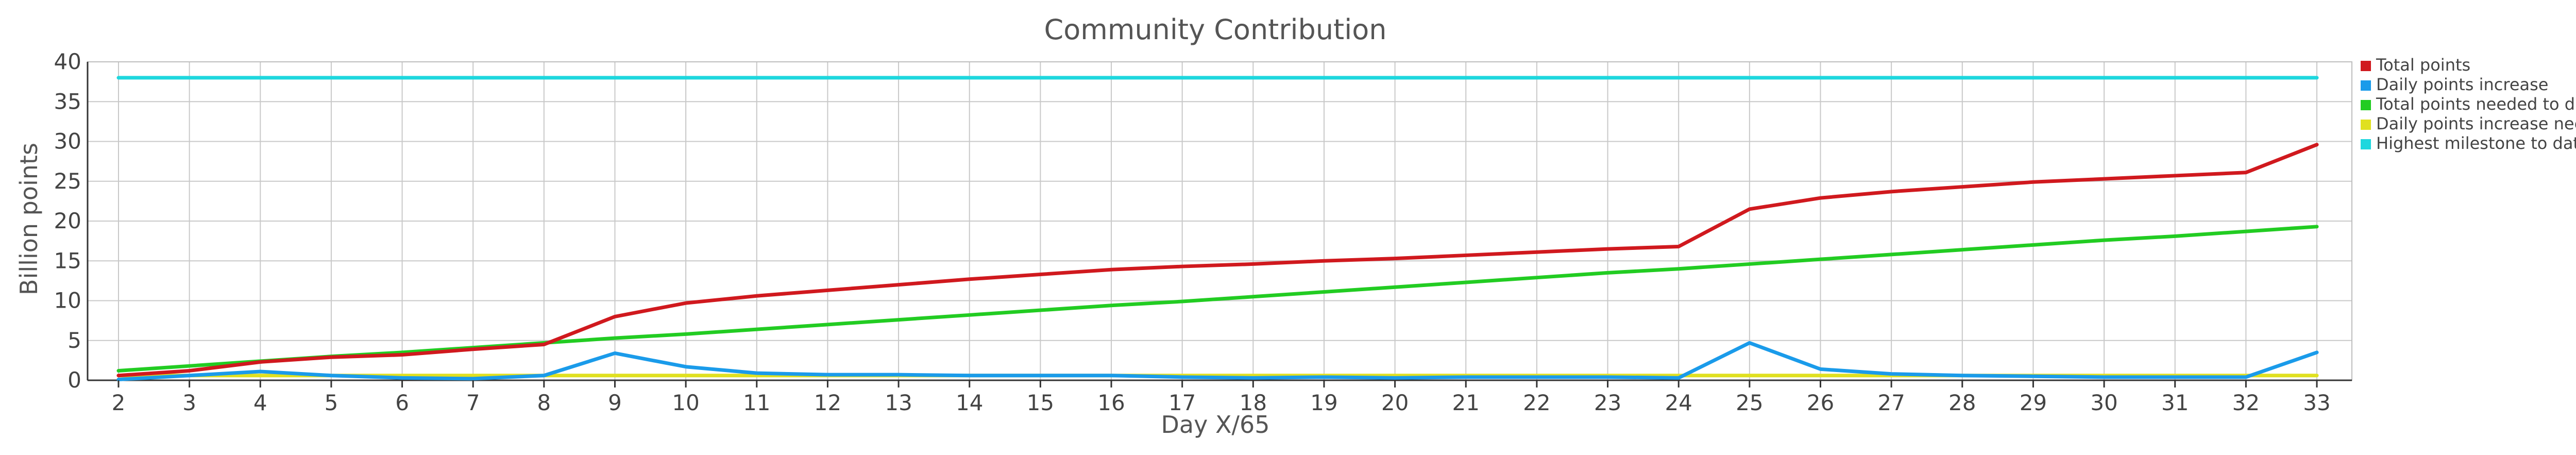 The image size is (2576, 455). Describe the element at coordinates (1217, 361) in the screenshot. I see `series-line-daily-points-increase` at that location.